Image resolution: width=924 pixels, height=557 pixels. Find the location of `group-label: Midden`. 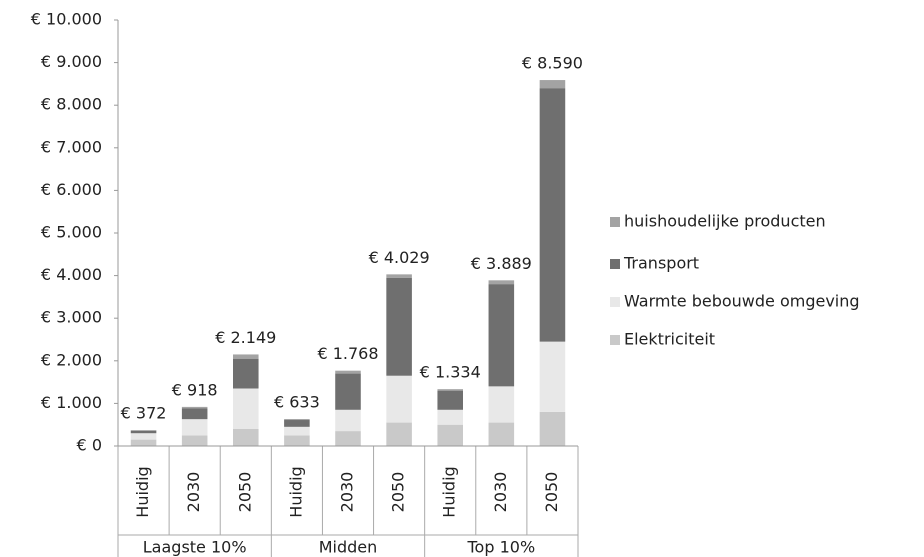

group-label: Midden is located at coordinates (348, 547).